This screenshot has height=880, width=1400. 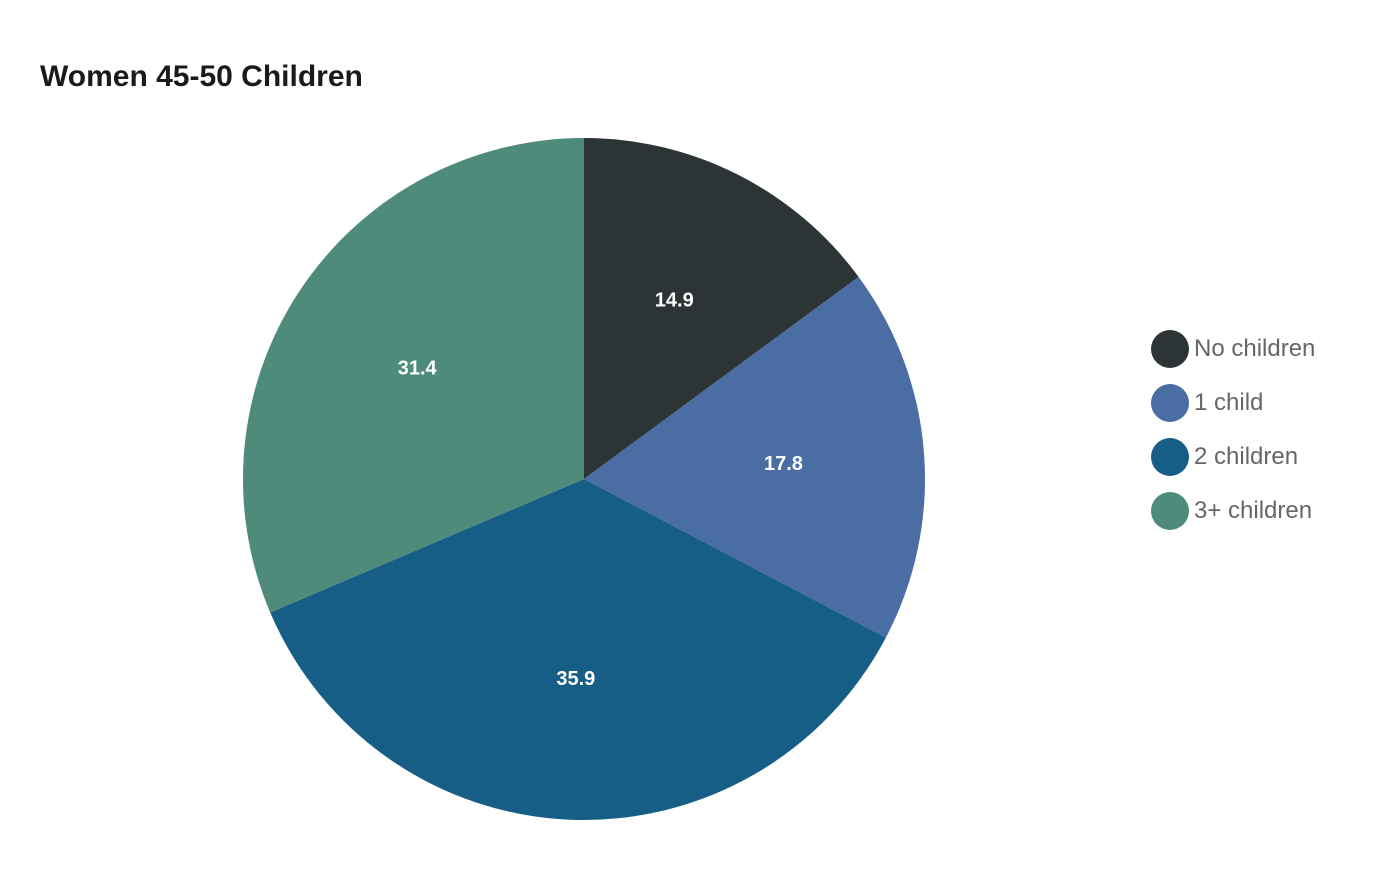 What do you see at coordinates (721, 308) in the screenshot?
I see `pie-slice-no-children` at bounding box center [721, 308].